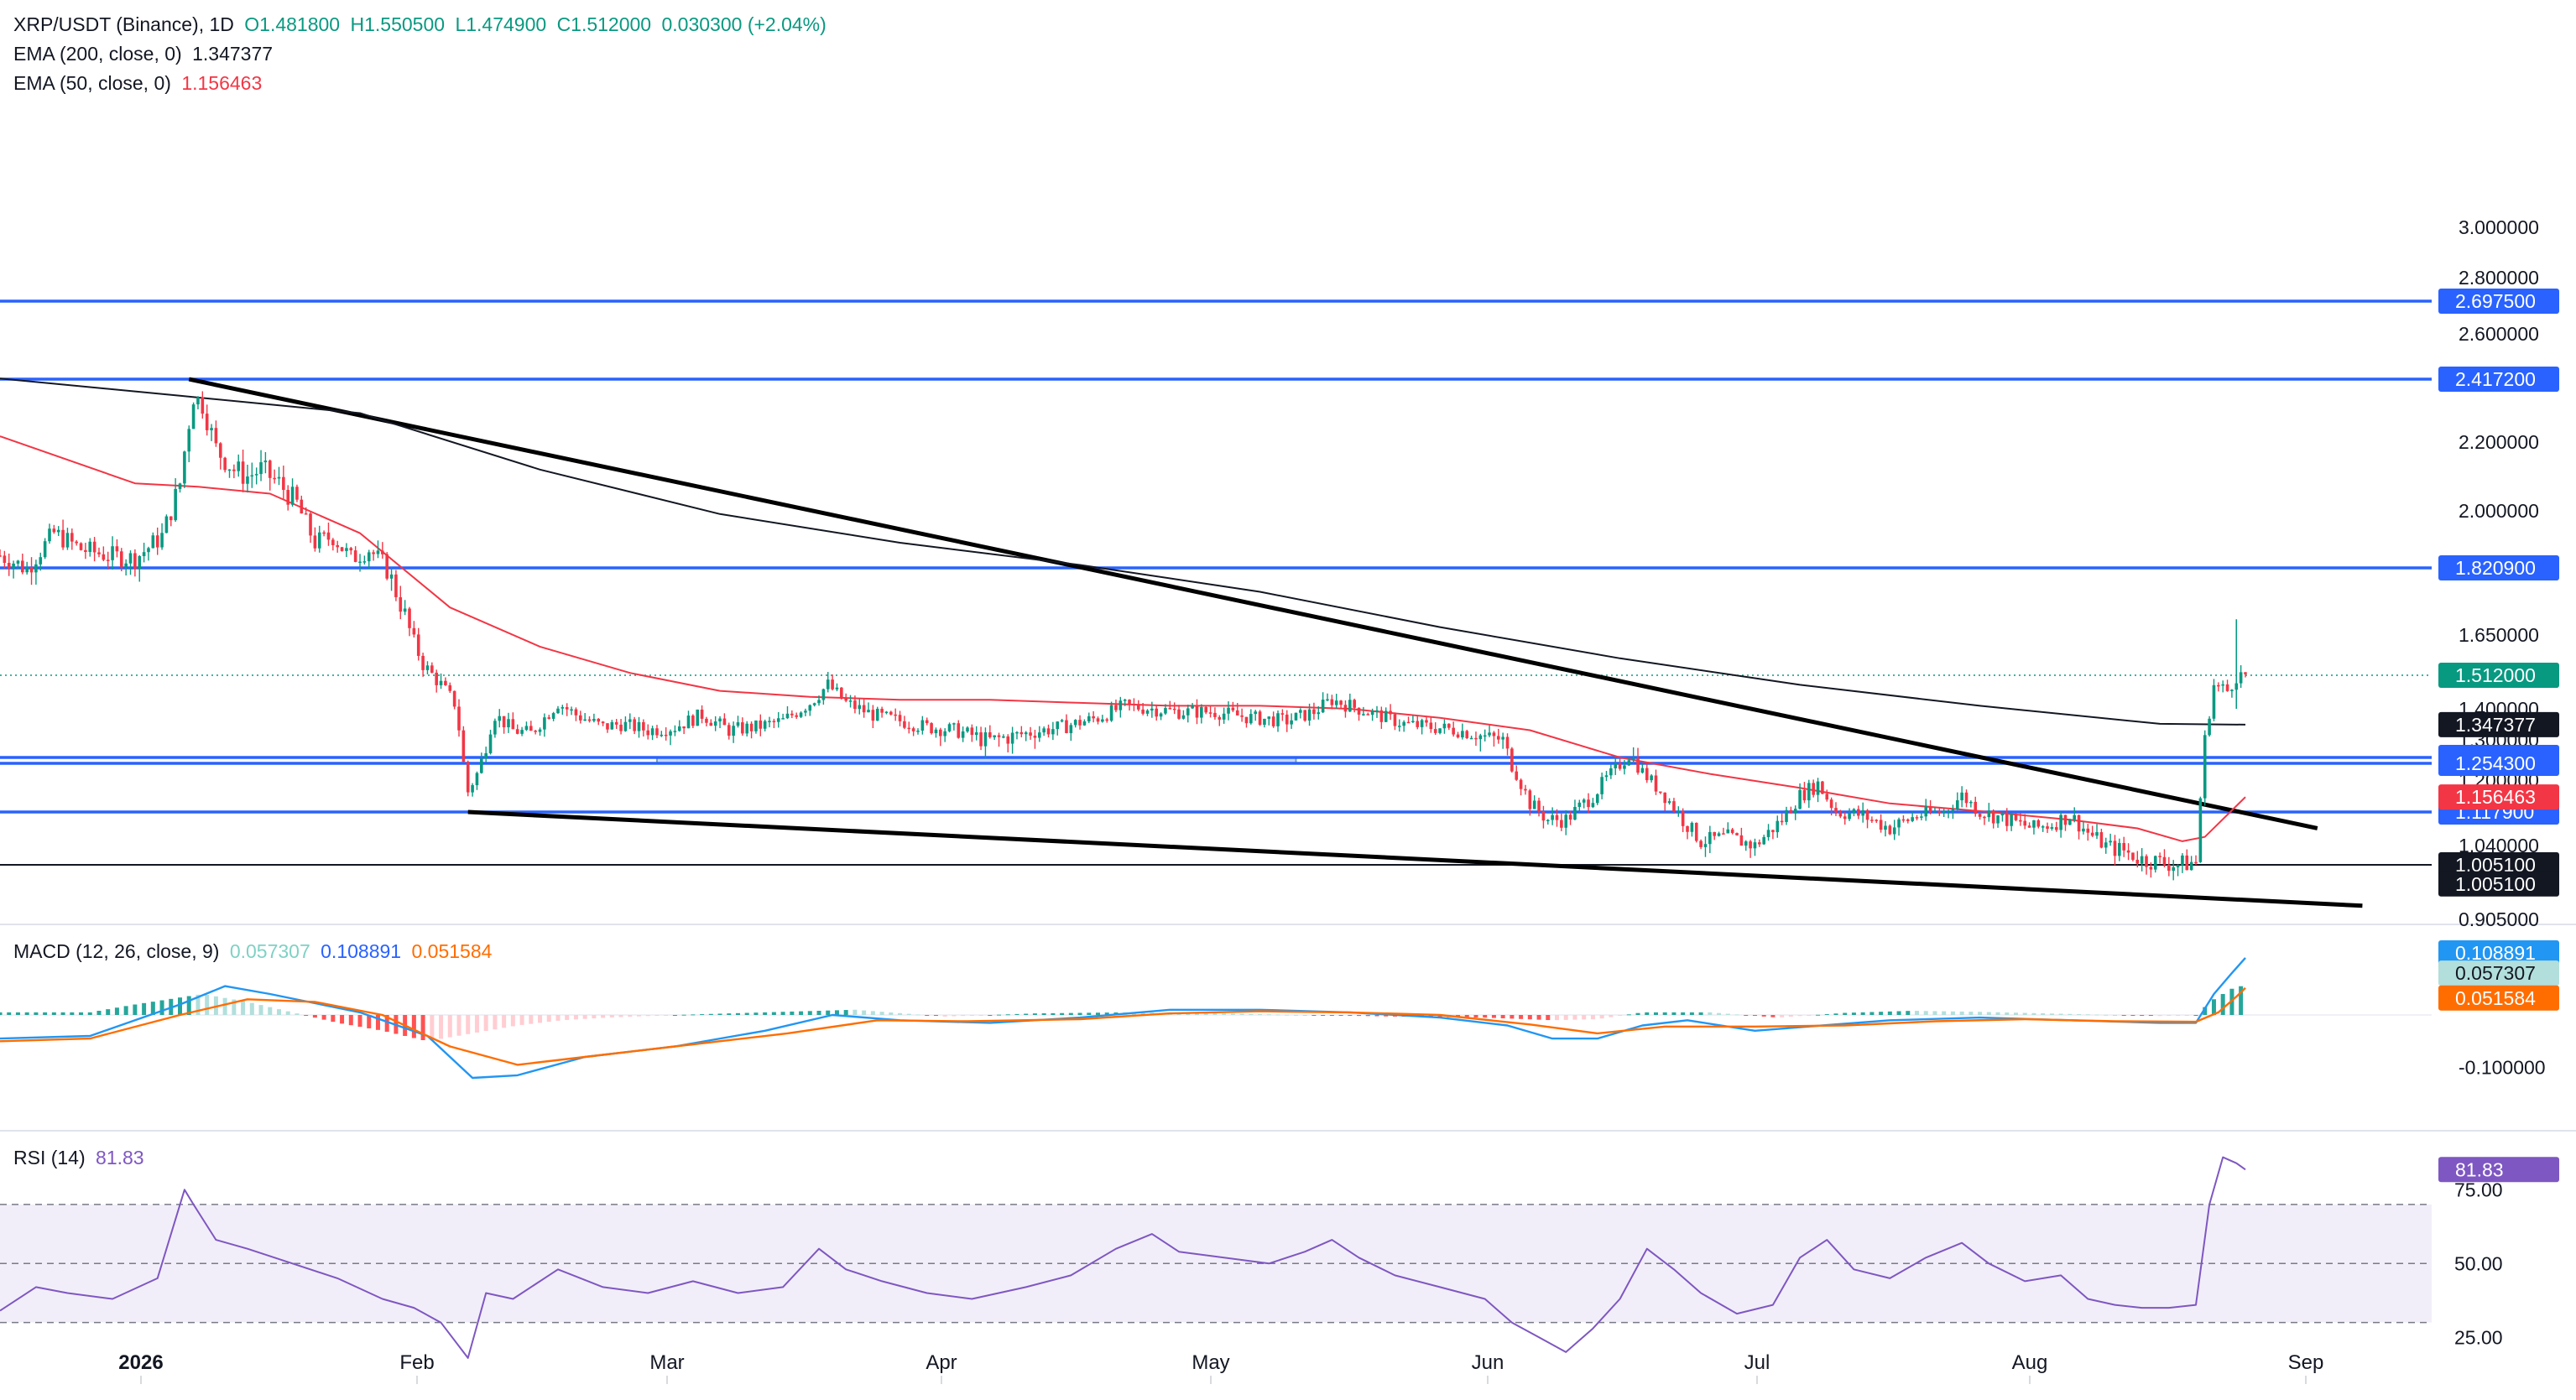  What do you see at coordinates (233, 54) in the screenshot?
I see `ema200-value: 1.347377` at bounding box center [233, 54].